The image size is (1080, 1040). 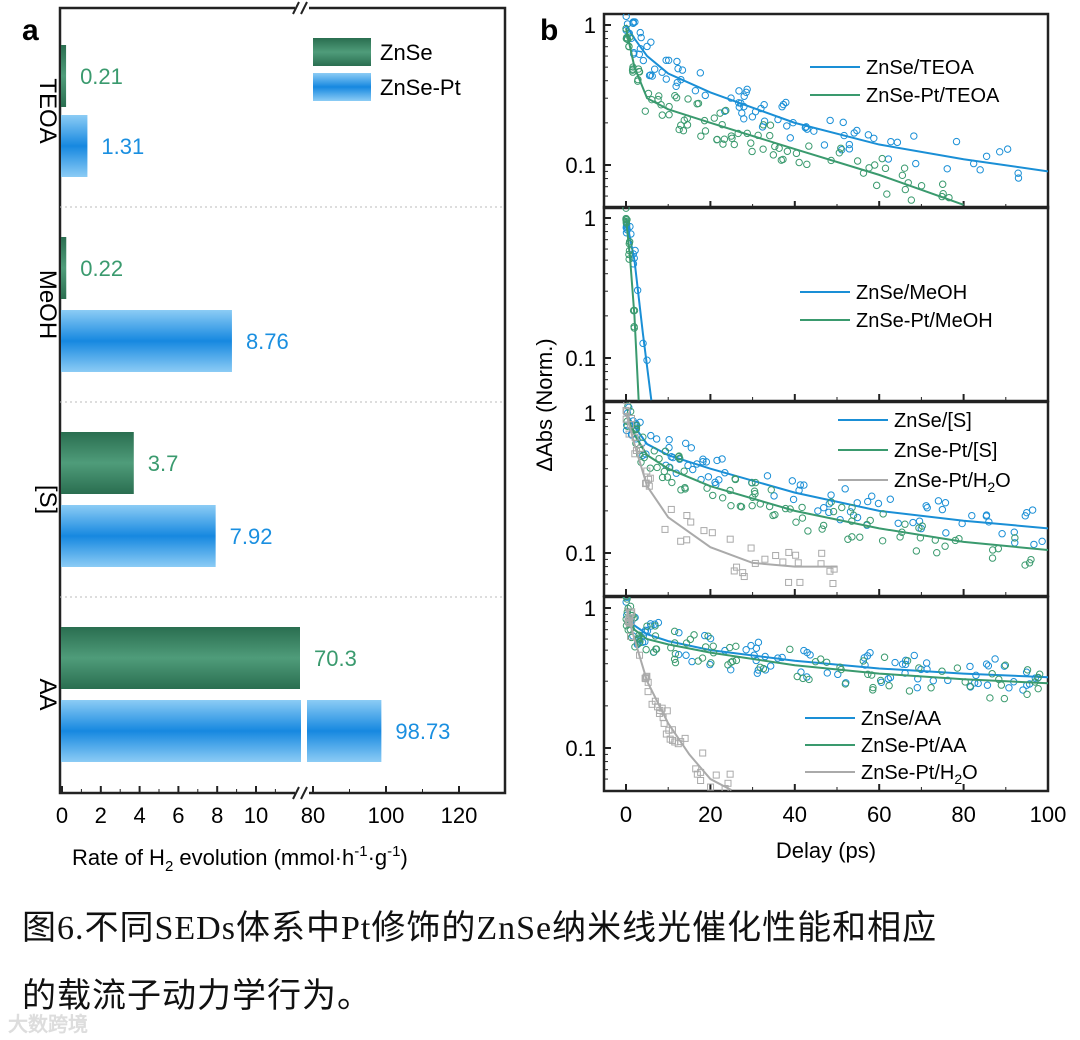 I want to click on bar-ZnSe-Pt-TEOA, so click(x=74, y=146).